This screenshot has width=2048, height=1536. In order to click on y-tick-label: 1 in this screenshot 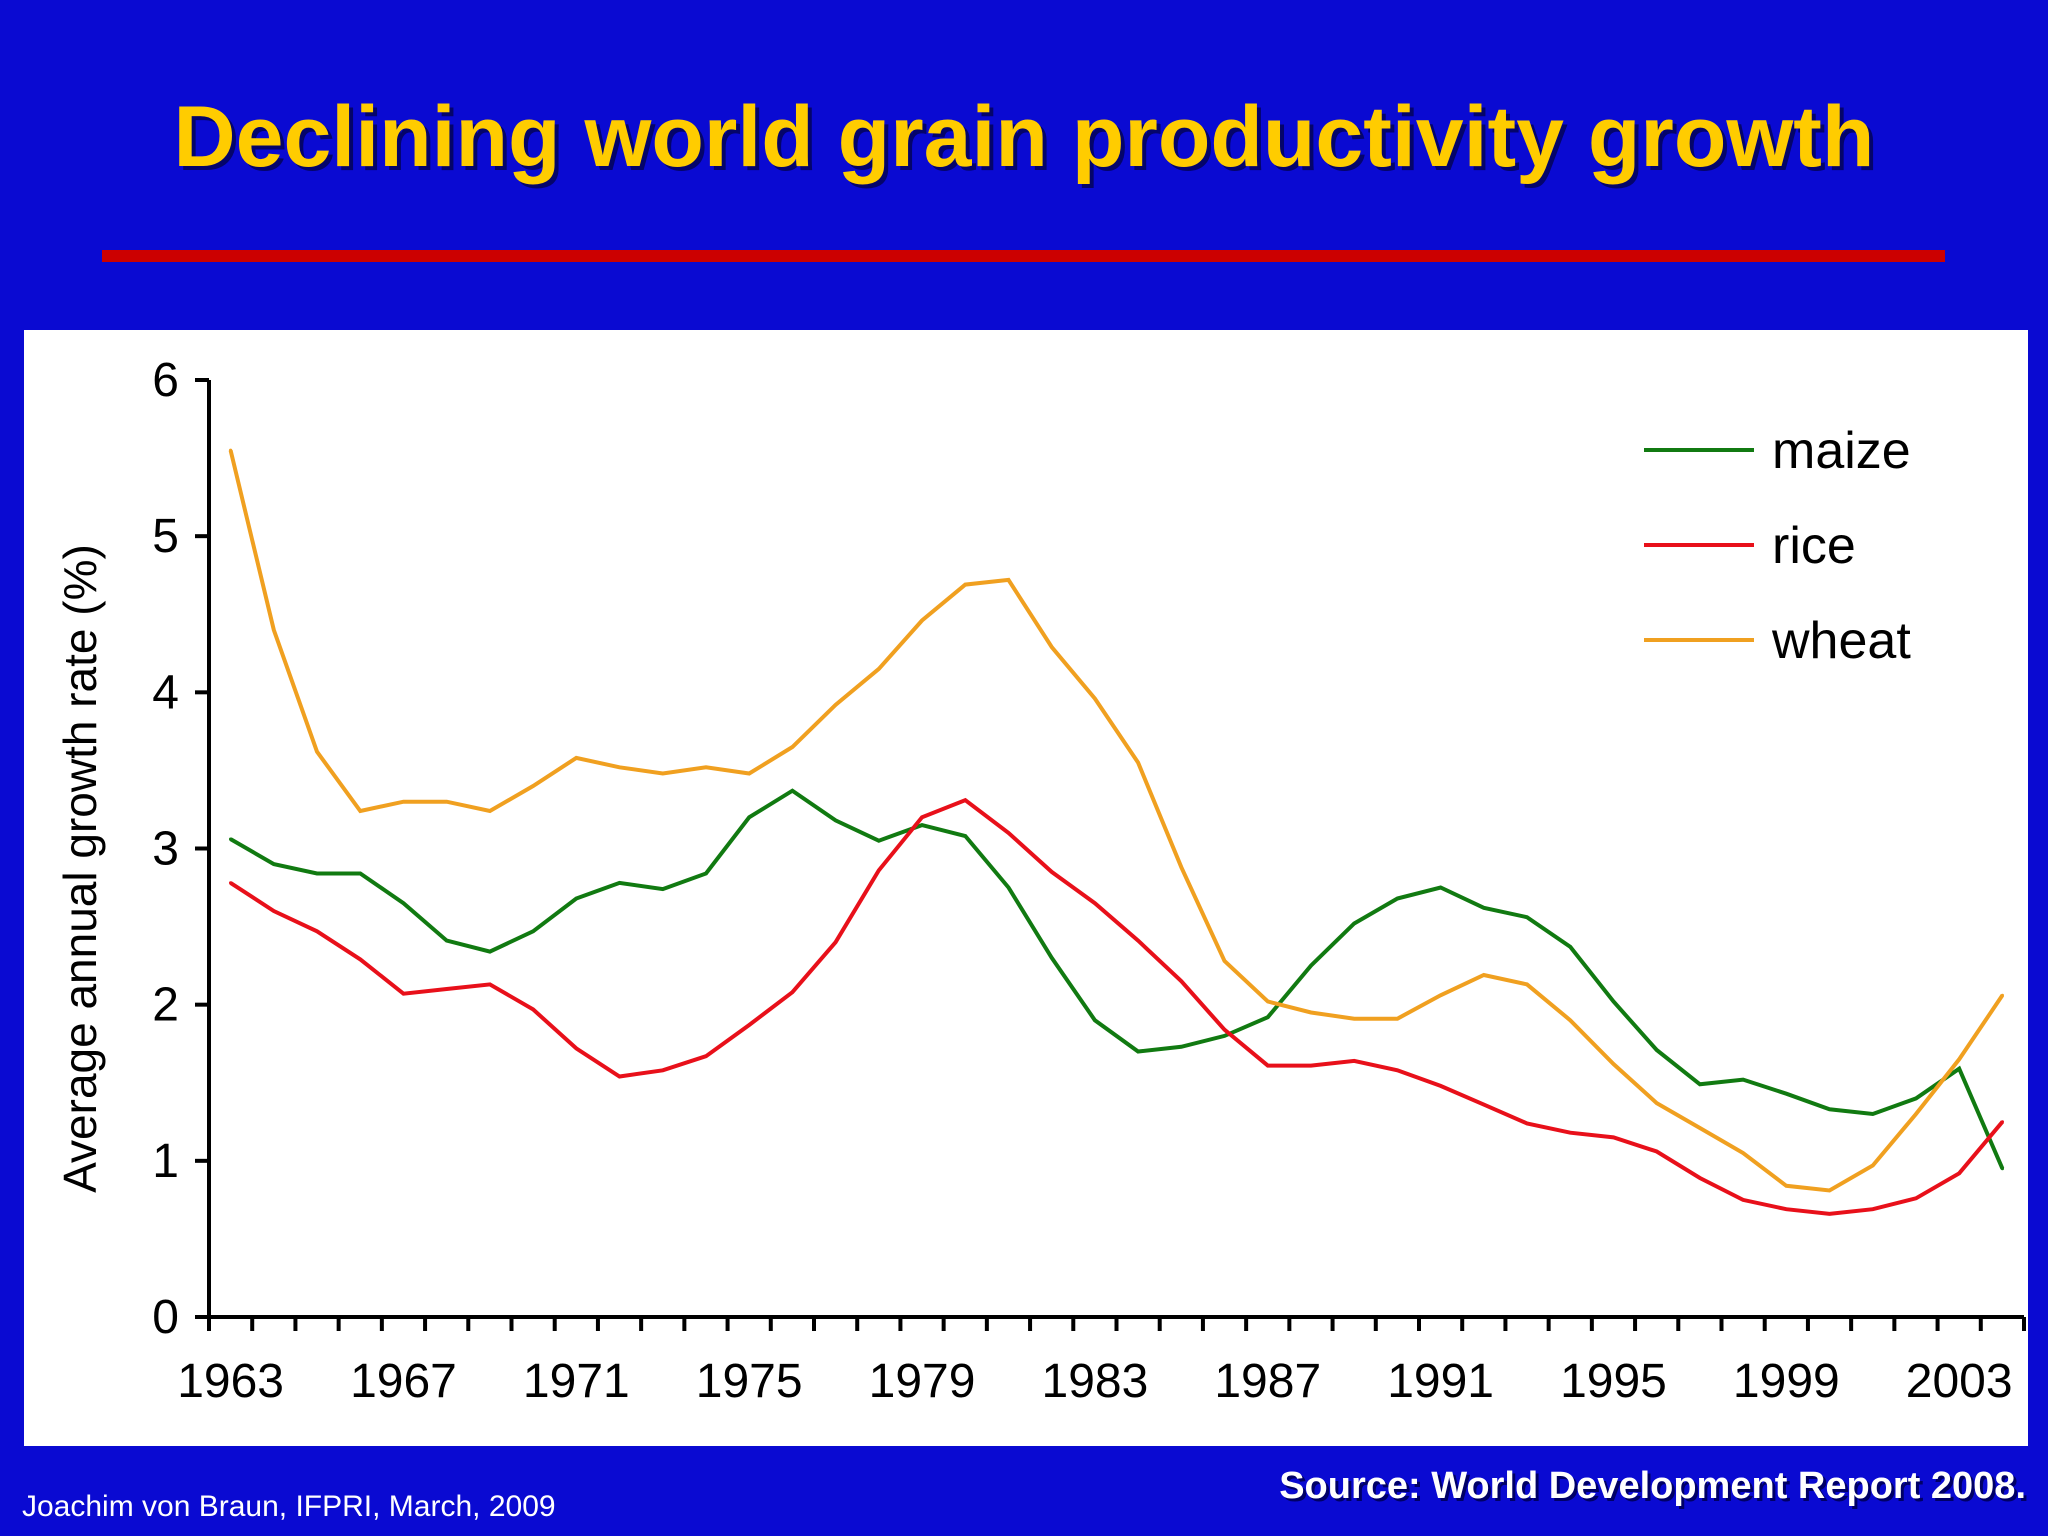, I will do `click(165, 1161)`.